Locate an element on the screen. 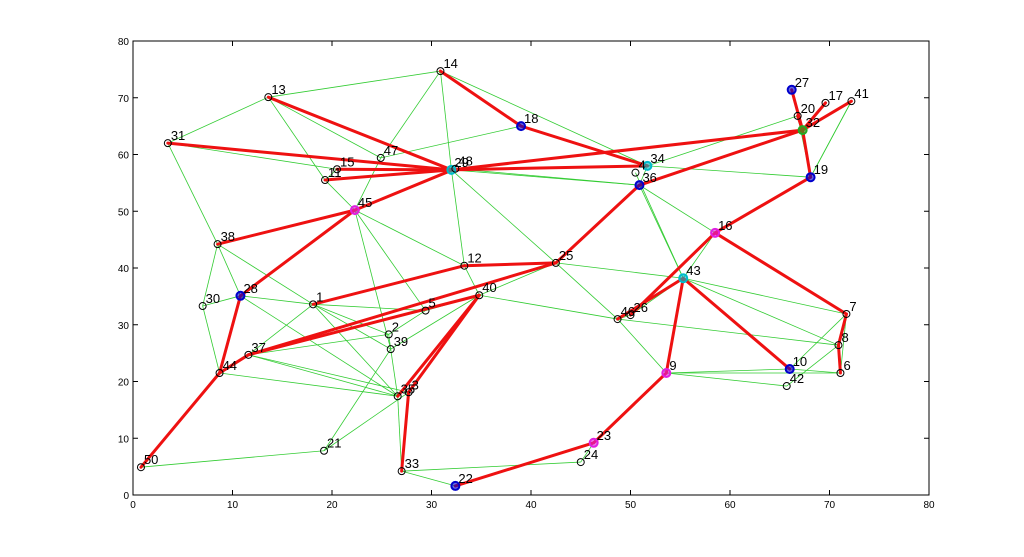 This screenshot has height=557, width=1024. node-label: 16 is located at coordinates (725, 225).